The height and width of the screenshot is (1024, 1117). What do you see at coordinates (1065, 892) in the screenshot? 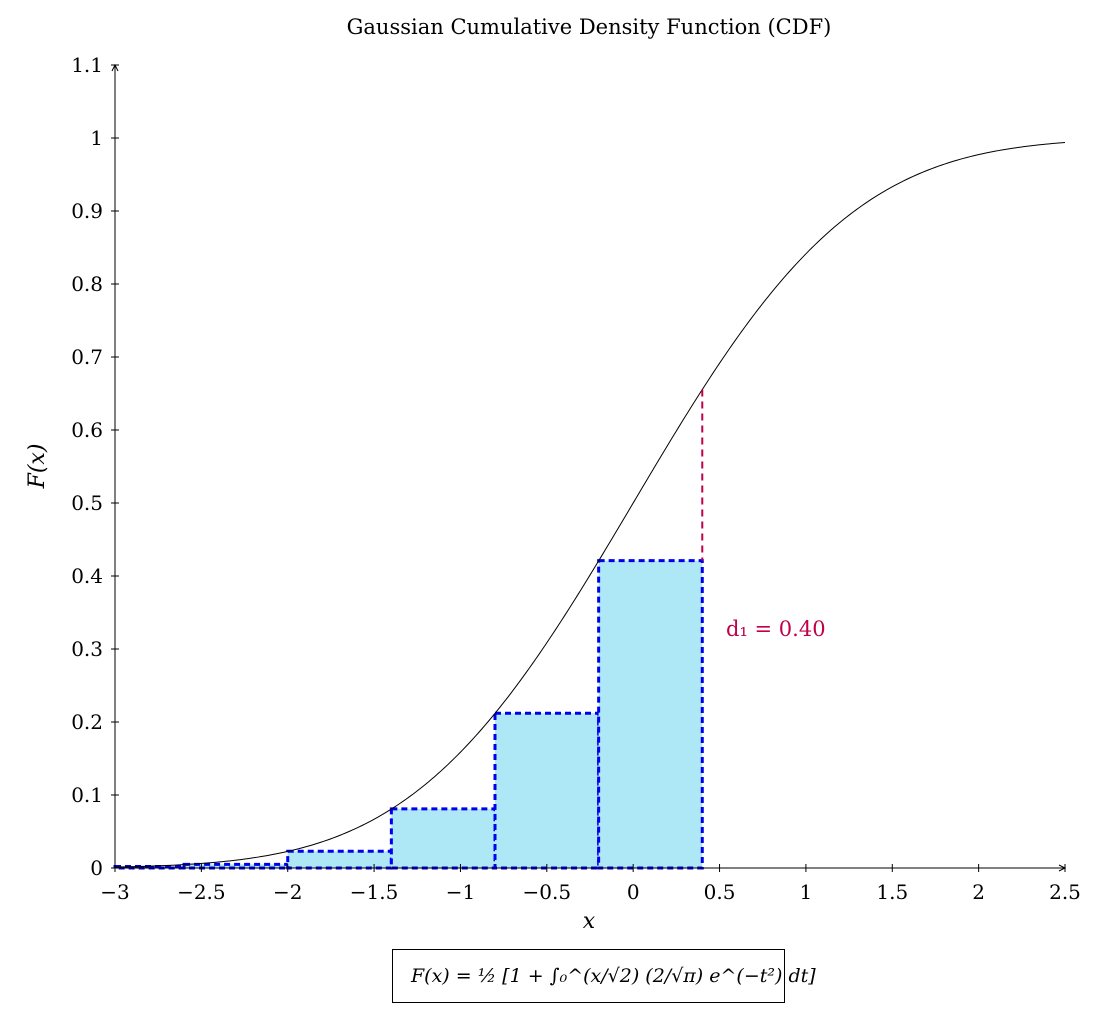
I see `x-tick-label: 2.5` at bounding box center [1065, 892].